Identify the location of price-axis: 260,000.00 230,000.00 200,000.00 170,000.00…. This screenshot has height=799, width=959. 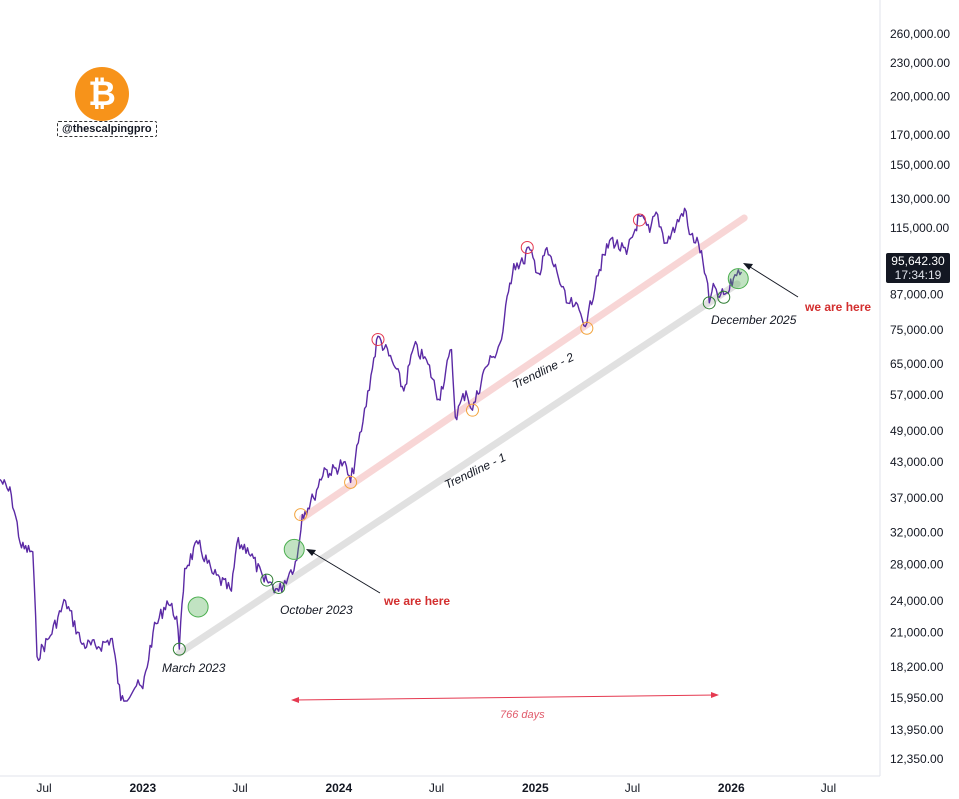
(920, 396).